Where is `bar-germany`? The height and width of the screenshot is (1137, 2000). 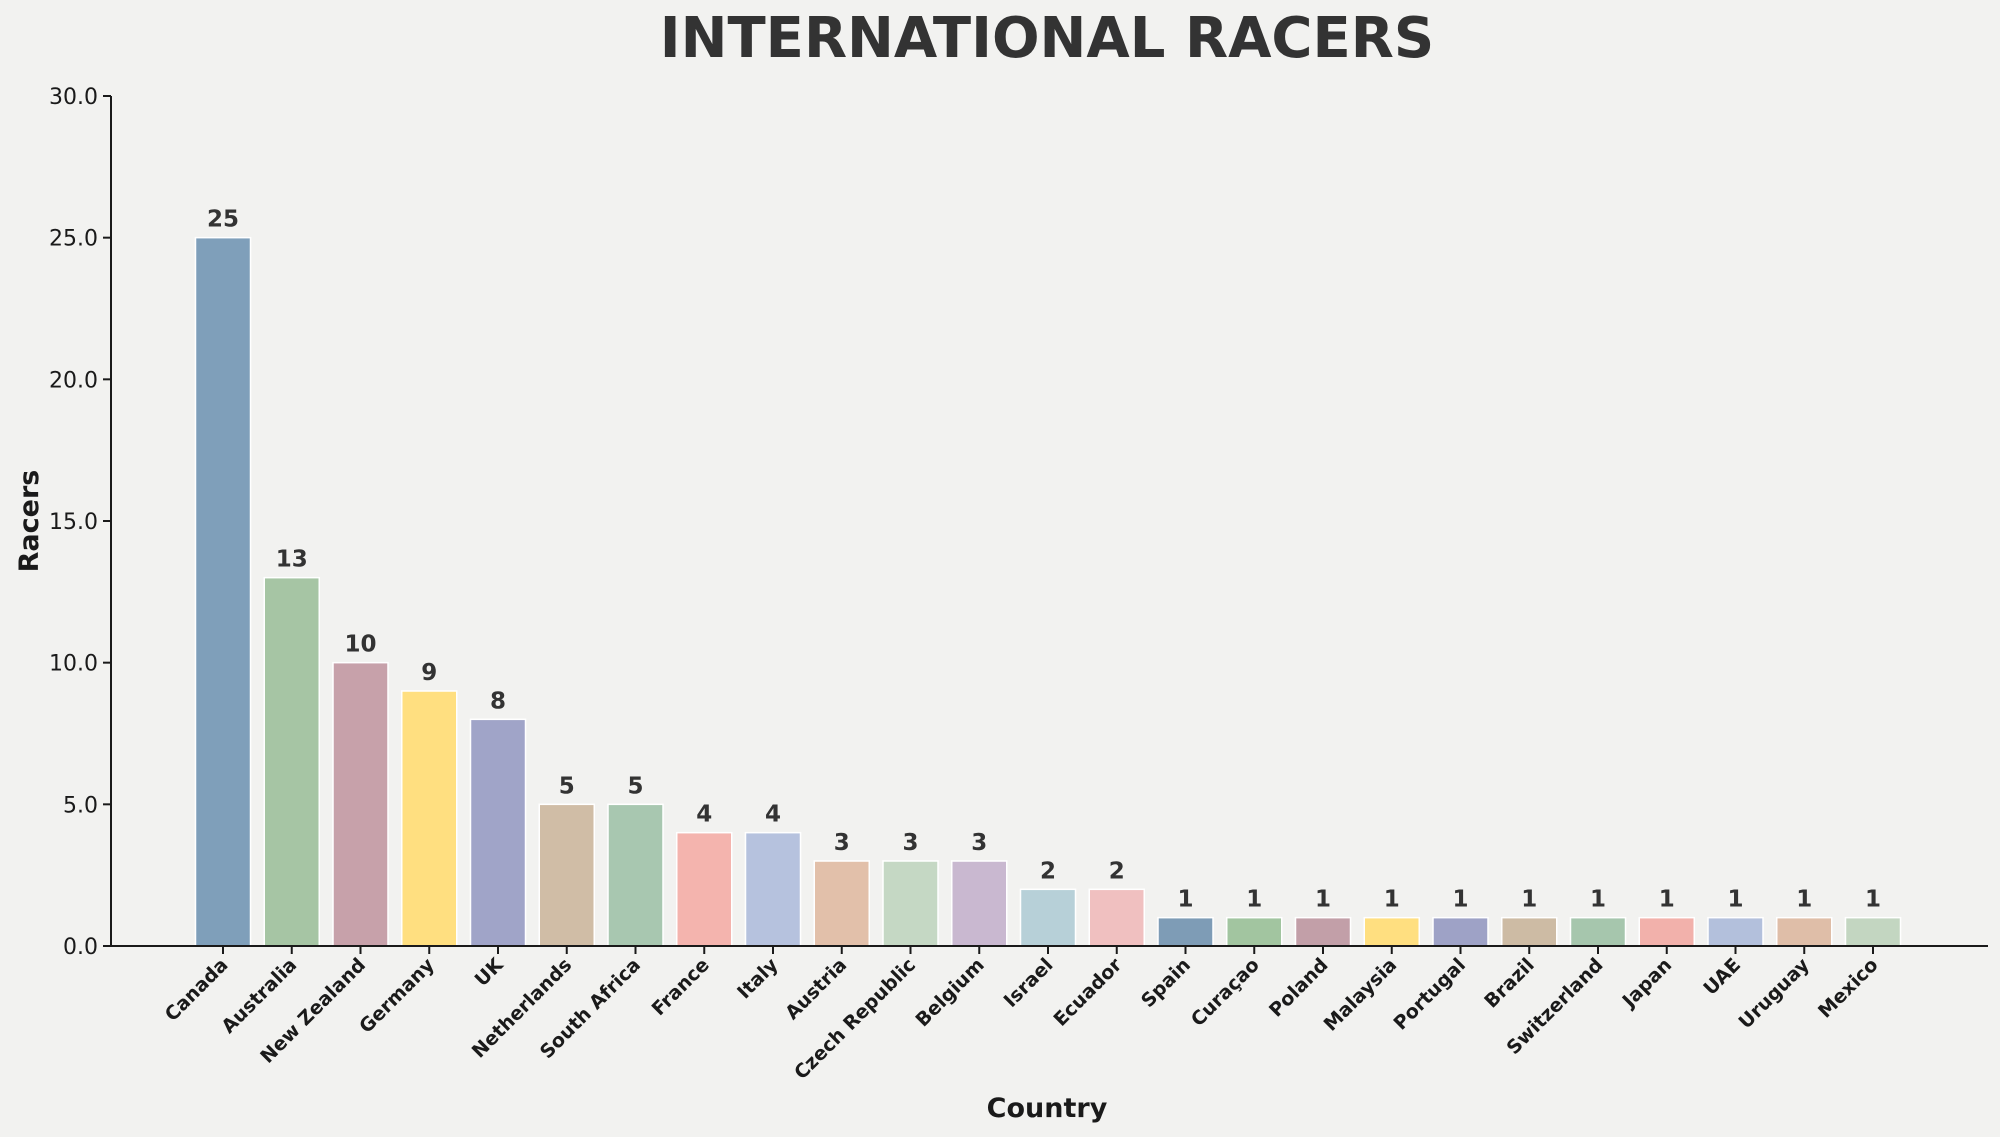
bar-germany is located at coordinates (429, 818).